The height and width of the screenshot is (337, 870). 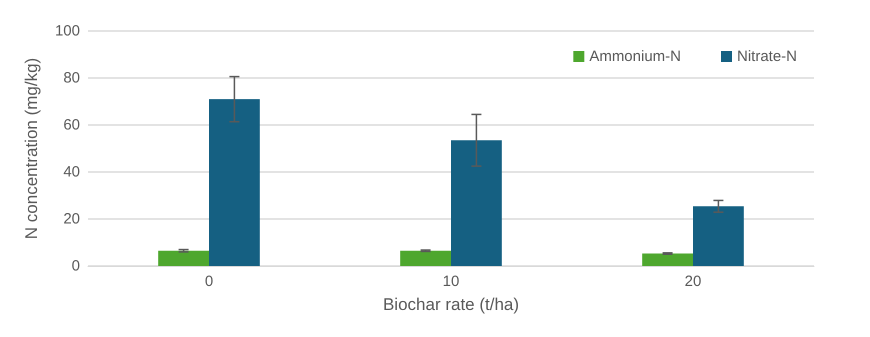 I want to click on legend-label: Nitrate-N, so click(x=767, y=56).